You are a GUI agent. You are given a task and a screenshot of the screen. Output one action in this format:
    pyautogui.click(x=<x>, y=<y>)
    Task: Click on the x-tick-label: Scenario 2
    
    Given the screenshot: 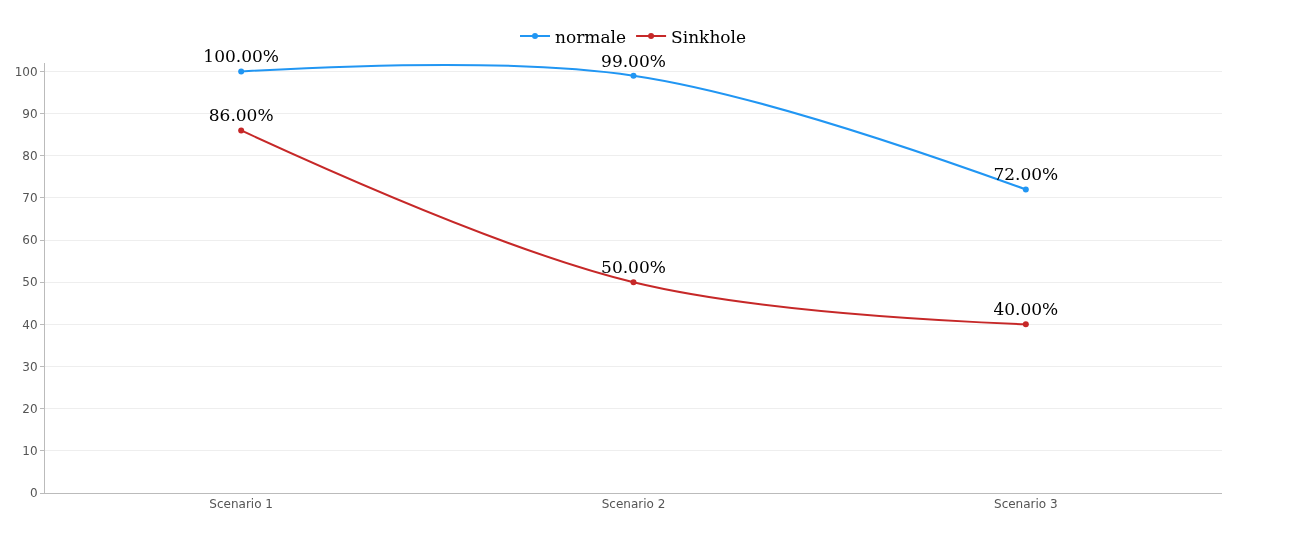 What is the action you would take?
    pyautogui.click(x=633, y=504)
    